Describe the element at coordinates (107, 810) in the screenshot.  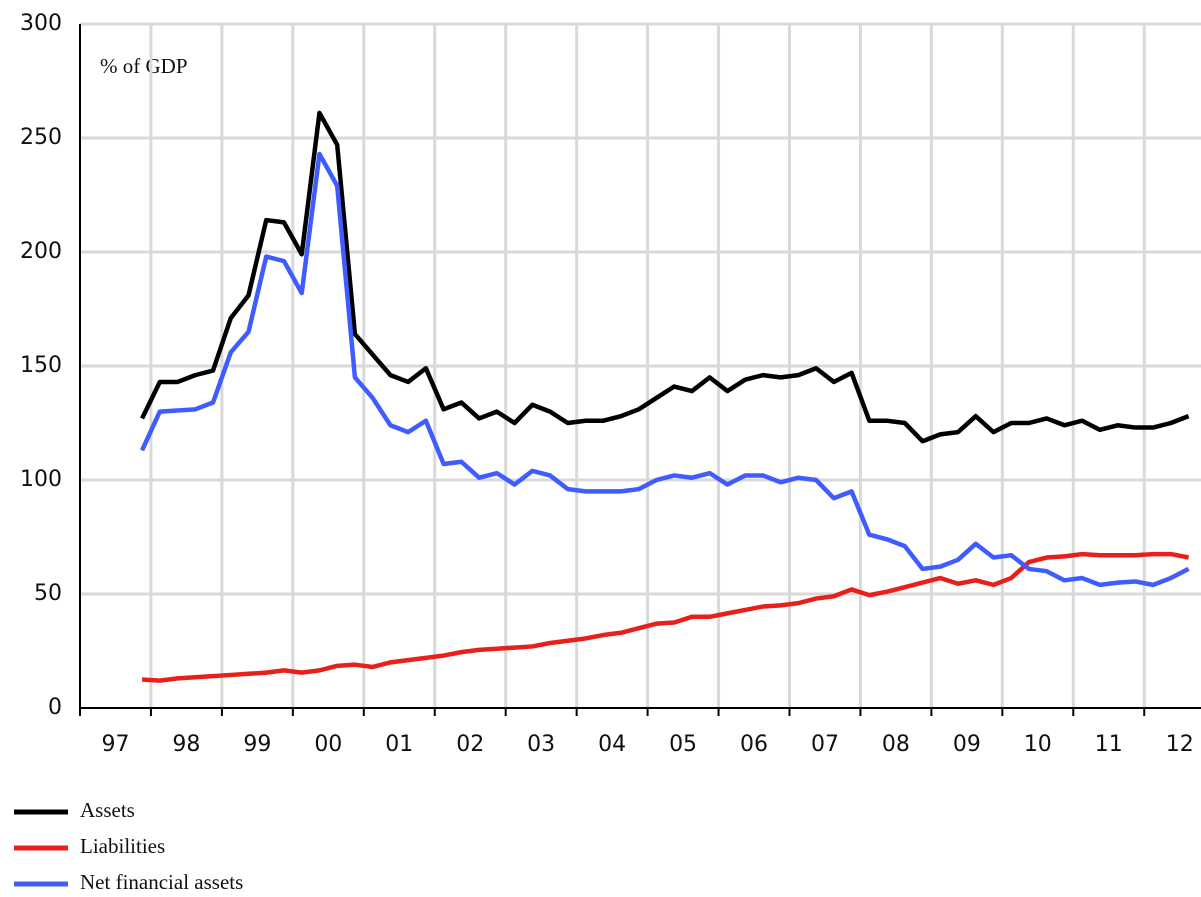
I see `legend-label: Assets` at that location.